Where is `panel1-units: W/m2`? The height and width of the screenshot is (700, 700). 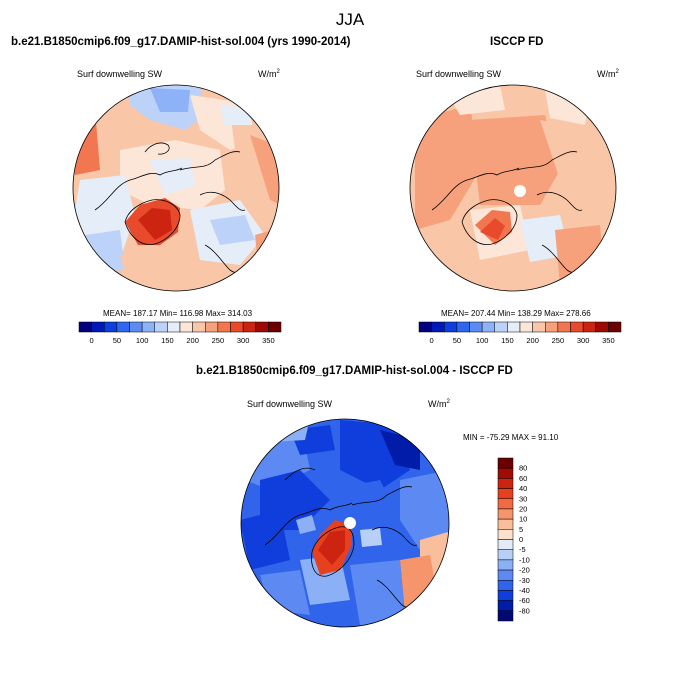
panel1-units: W/m2 is located at coordinates (269, 74).